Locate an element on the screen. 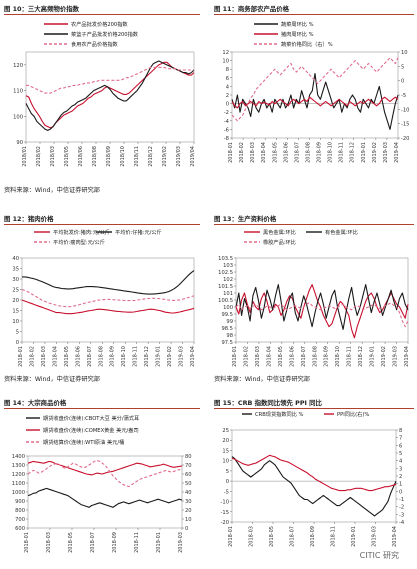 The width and height of the screenshot is (417, 569). y2-tick-label: 1 is located at coordinates (400, 485).